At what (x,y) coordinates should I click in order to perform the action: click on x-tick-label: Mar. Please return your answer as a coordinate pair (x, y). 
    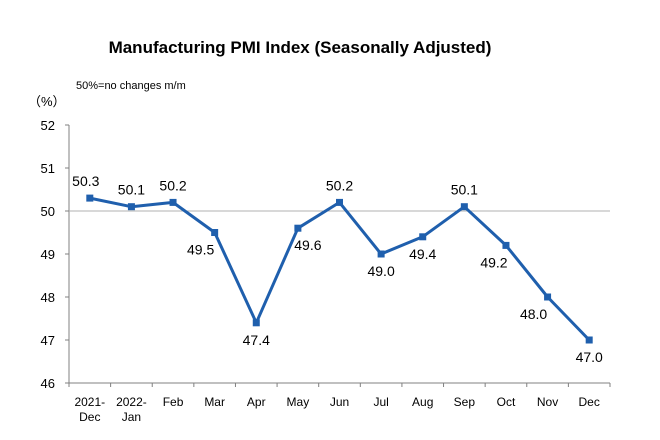
    Looking at the image, I should click on (214, 402).